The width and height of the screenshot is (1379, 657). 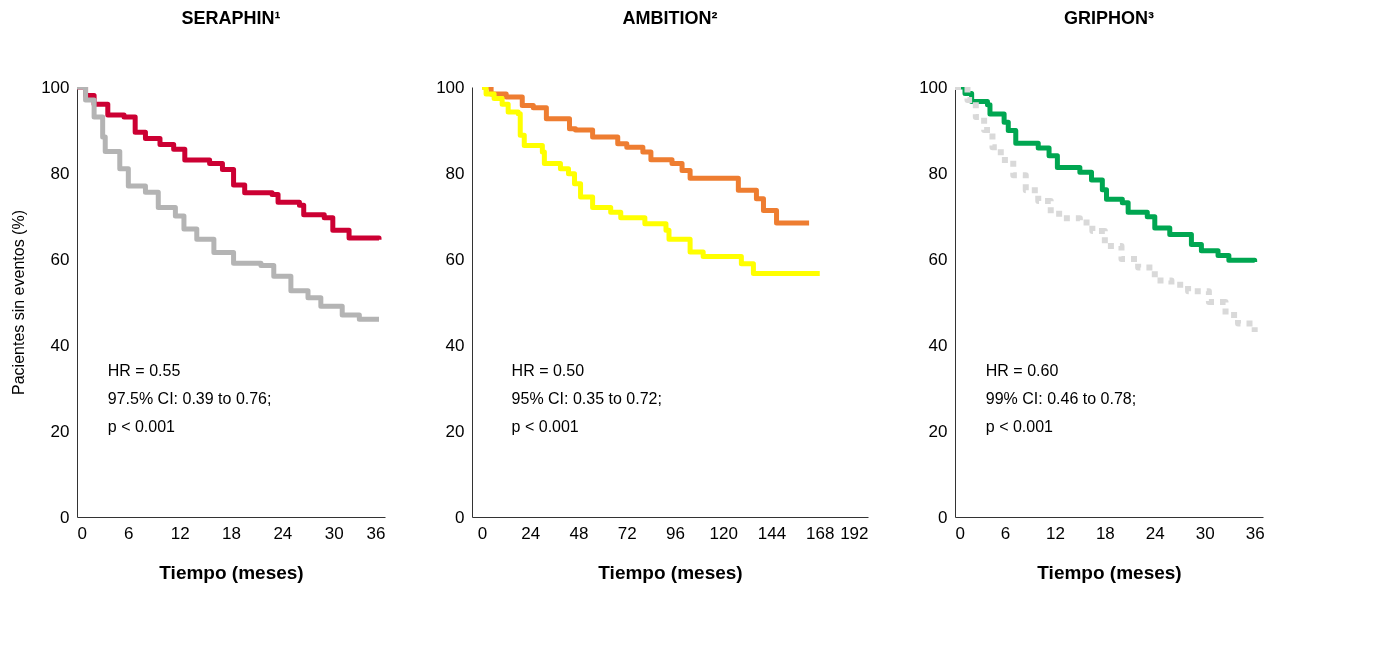 I want to click on x-tick-label: 192, so click(x=854, y=533).